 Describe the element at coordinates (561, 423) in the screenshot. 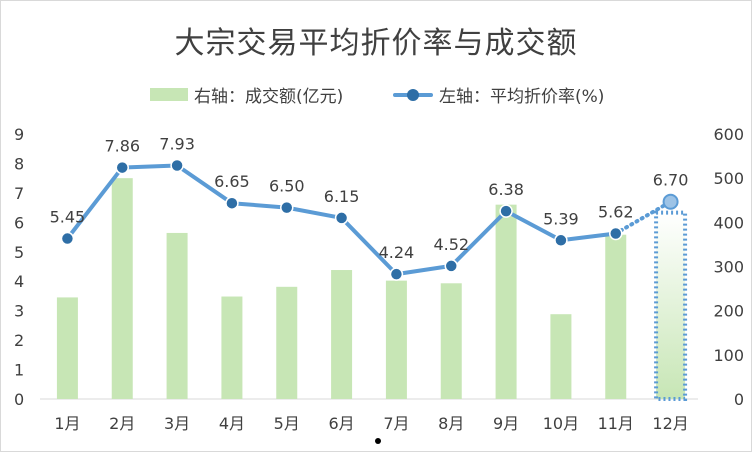

I see `x-axis-tick: 10月` at that location.